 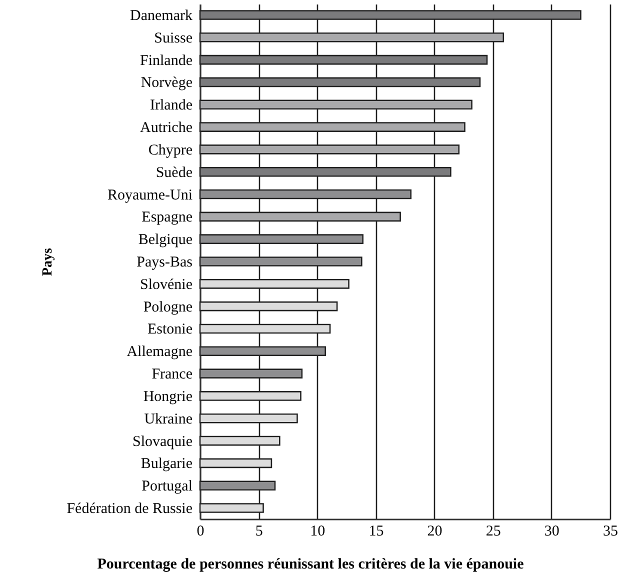 What do you see at coordinates (48, 261) in the screenshot?
I see `y-axis-title: Pays` at bounding box center [48, 261].